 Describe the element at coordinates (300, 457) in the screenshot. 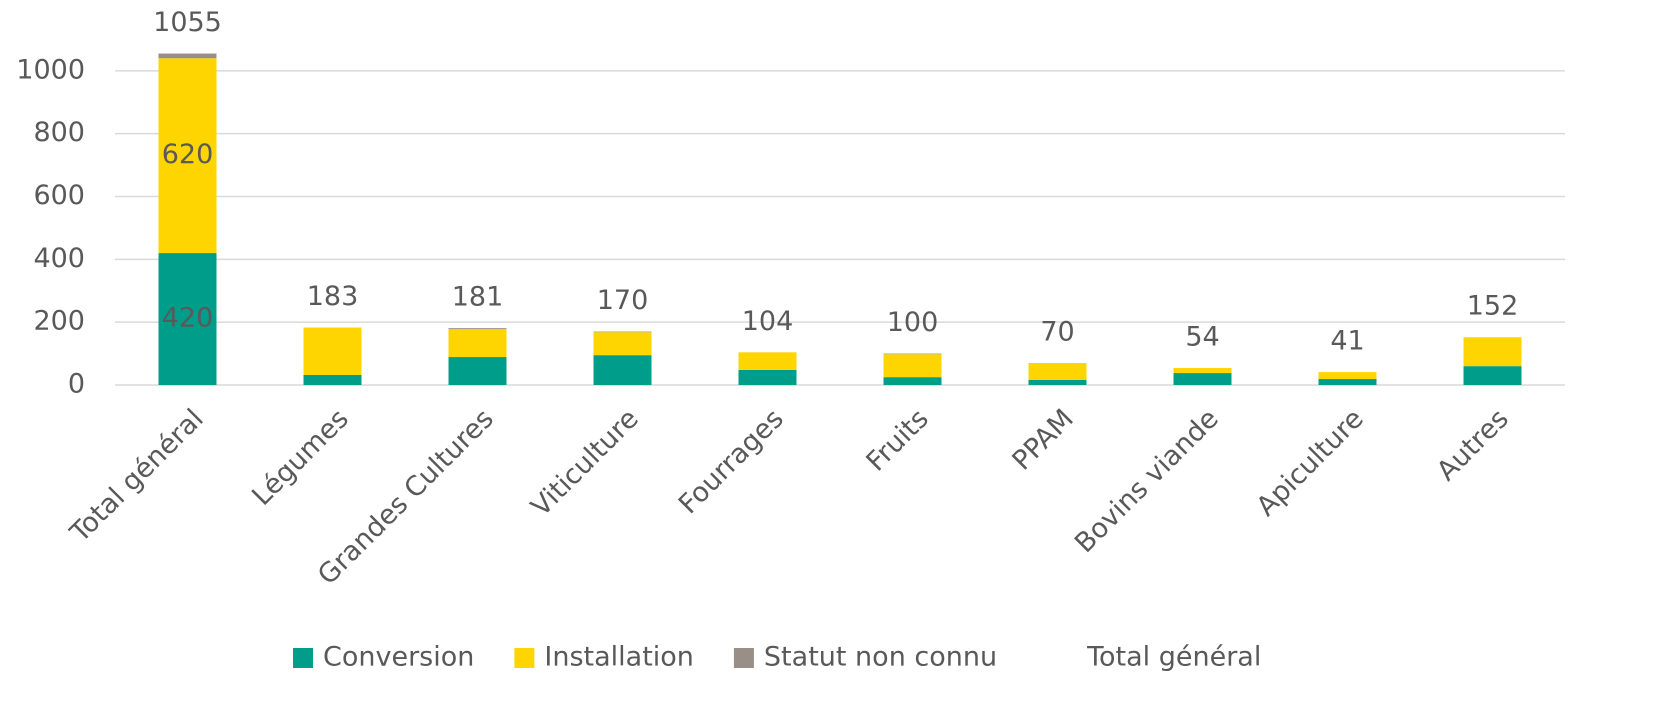

I see `x-tick-label: Légumes` at that location.